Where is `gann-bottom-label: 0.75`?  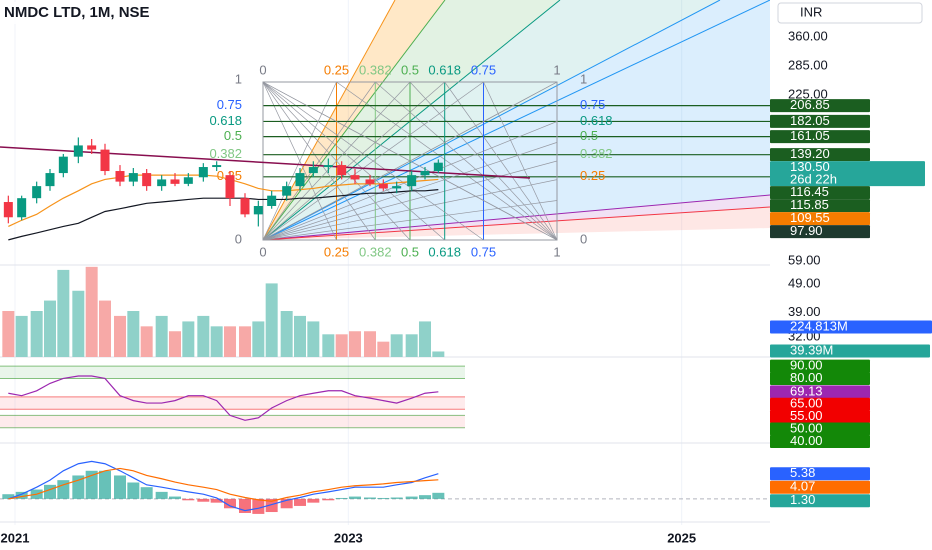
gann-bottom-label: 0.75 is located at coordinates (483, 251).